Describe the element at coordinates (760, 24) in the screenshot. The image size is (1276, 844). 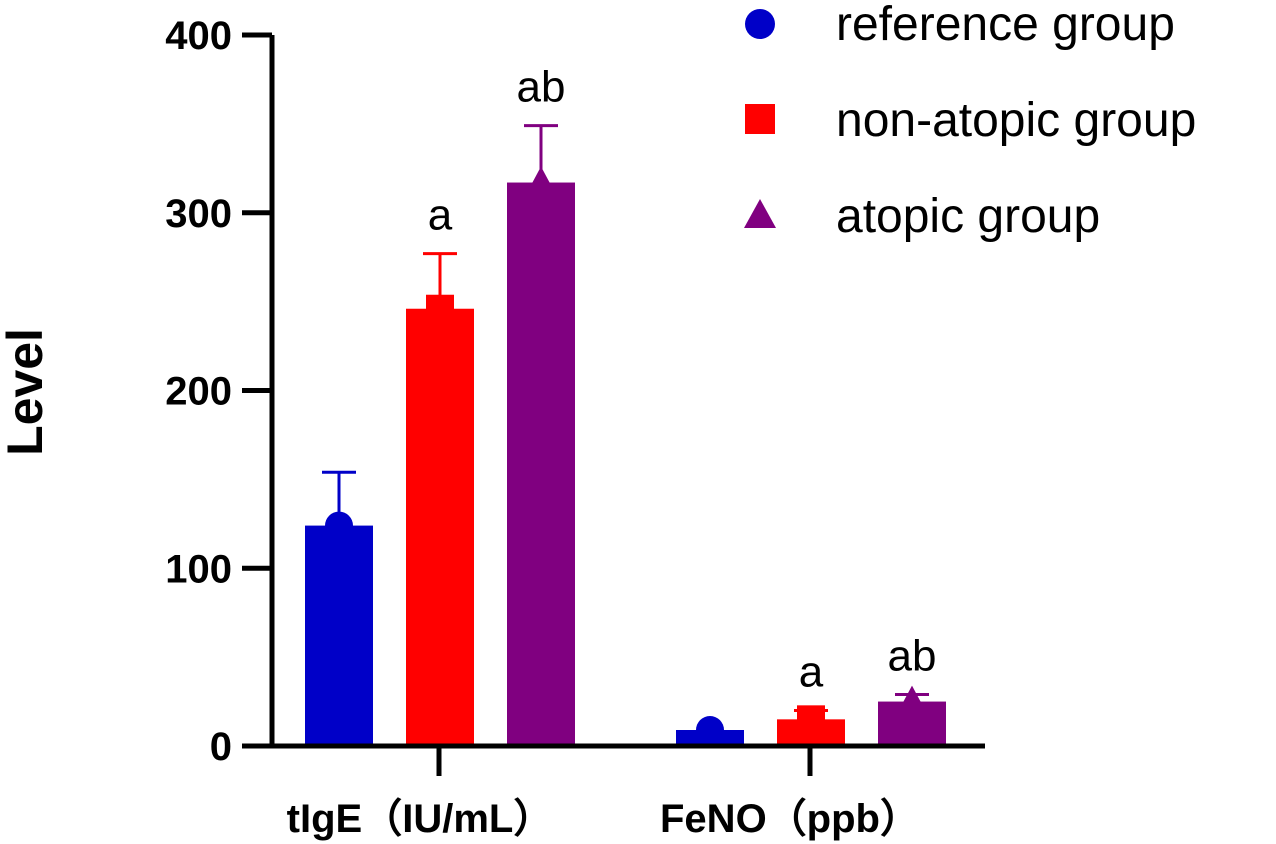
I see `legend-marker-reference` at that location.